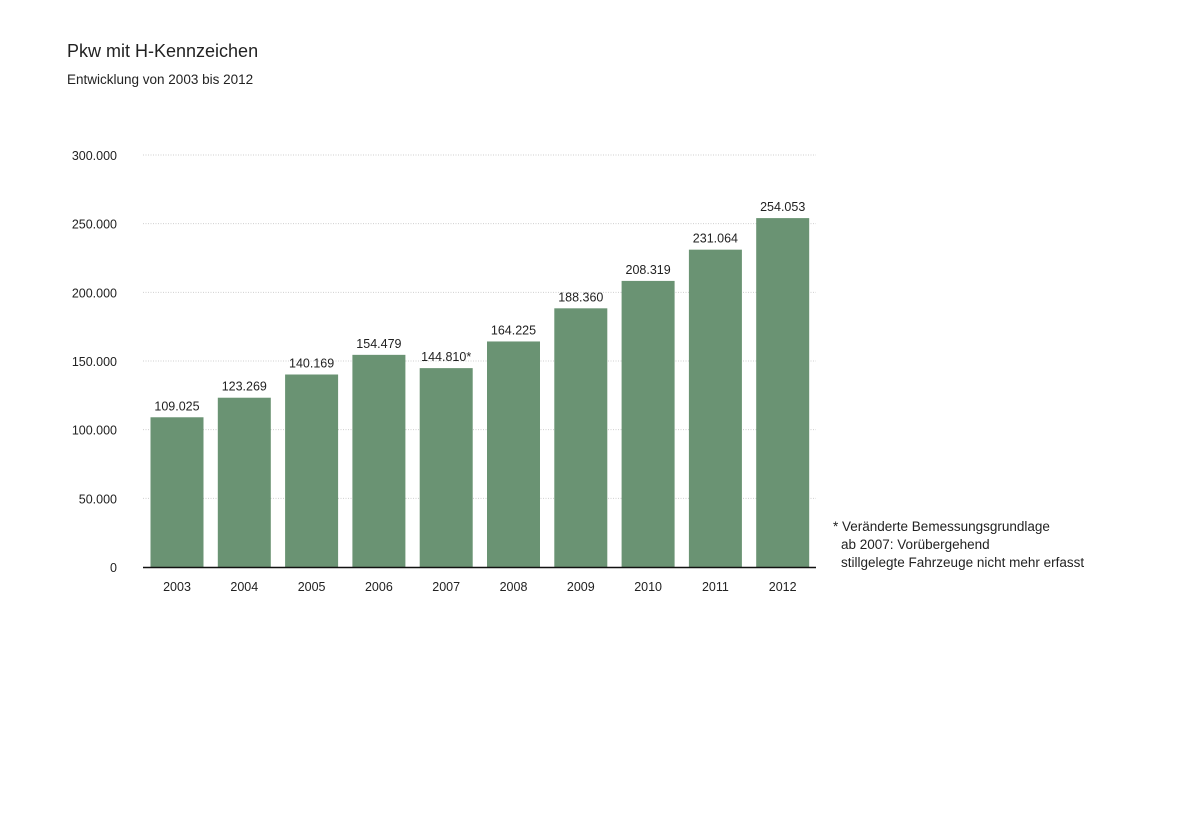 The height and width of the screenshot is (815, 1185). Describe the element at coordinates (94, 431) in the screenshot. I see `y-tick-label: 100.000` at that location.